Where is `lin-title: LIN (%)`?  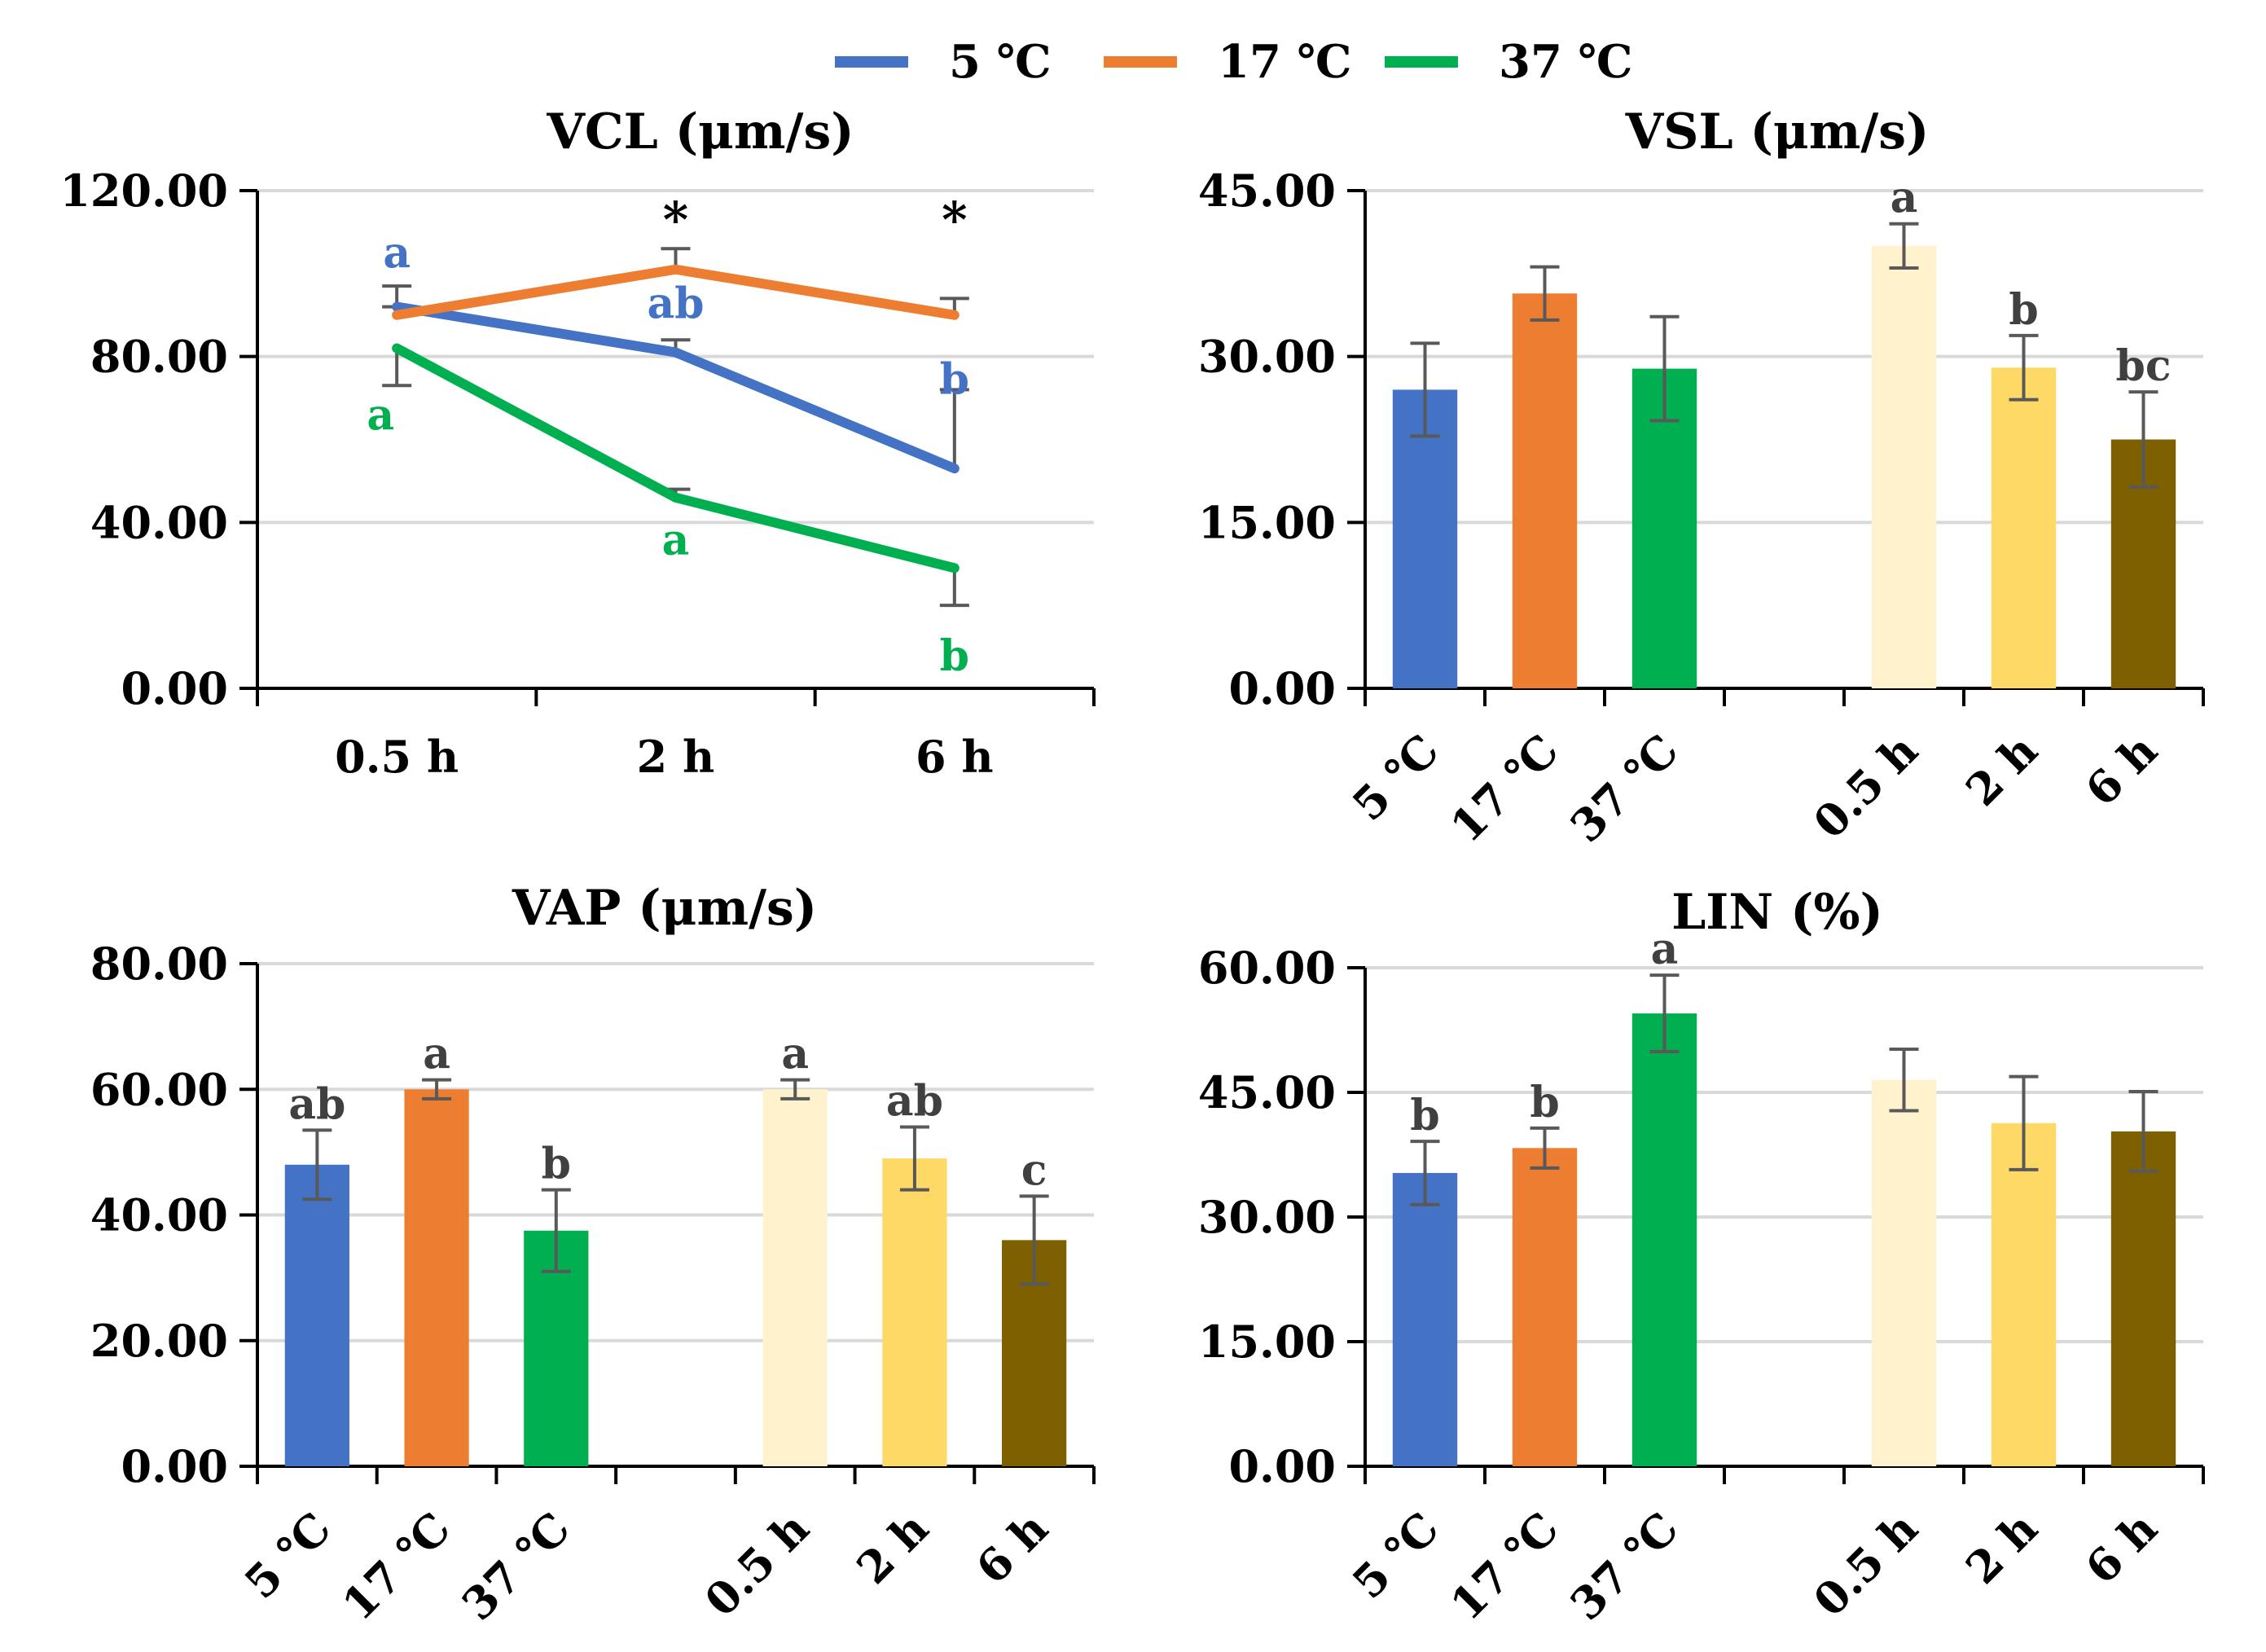
lin-title: LIN (%) is located at coordinates (1777, 912).